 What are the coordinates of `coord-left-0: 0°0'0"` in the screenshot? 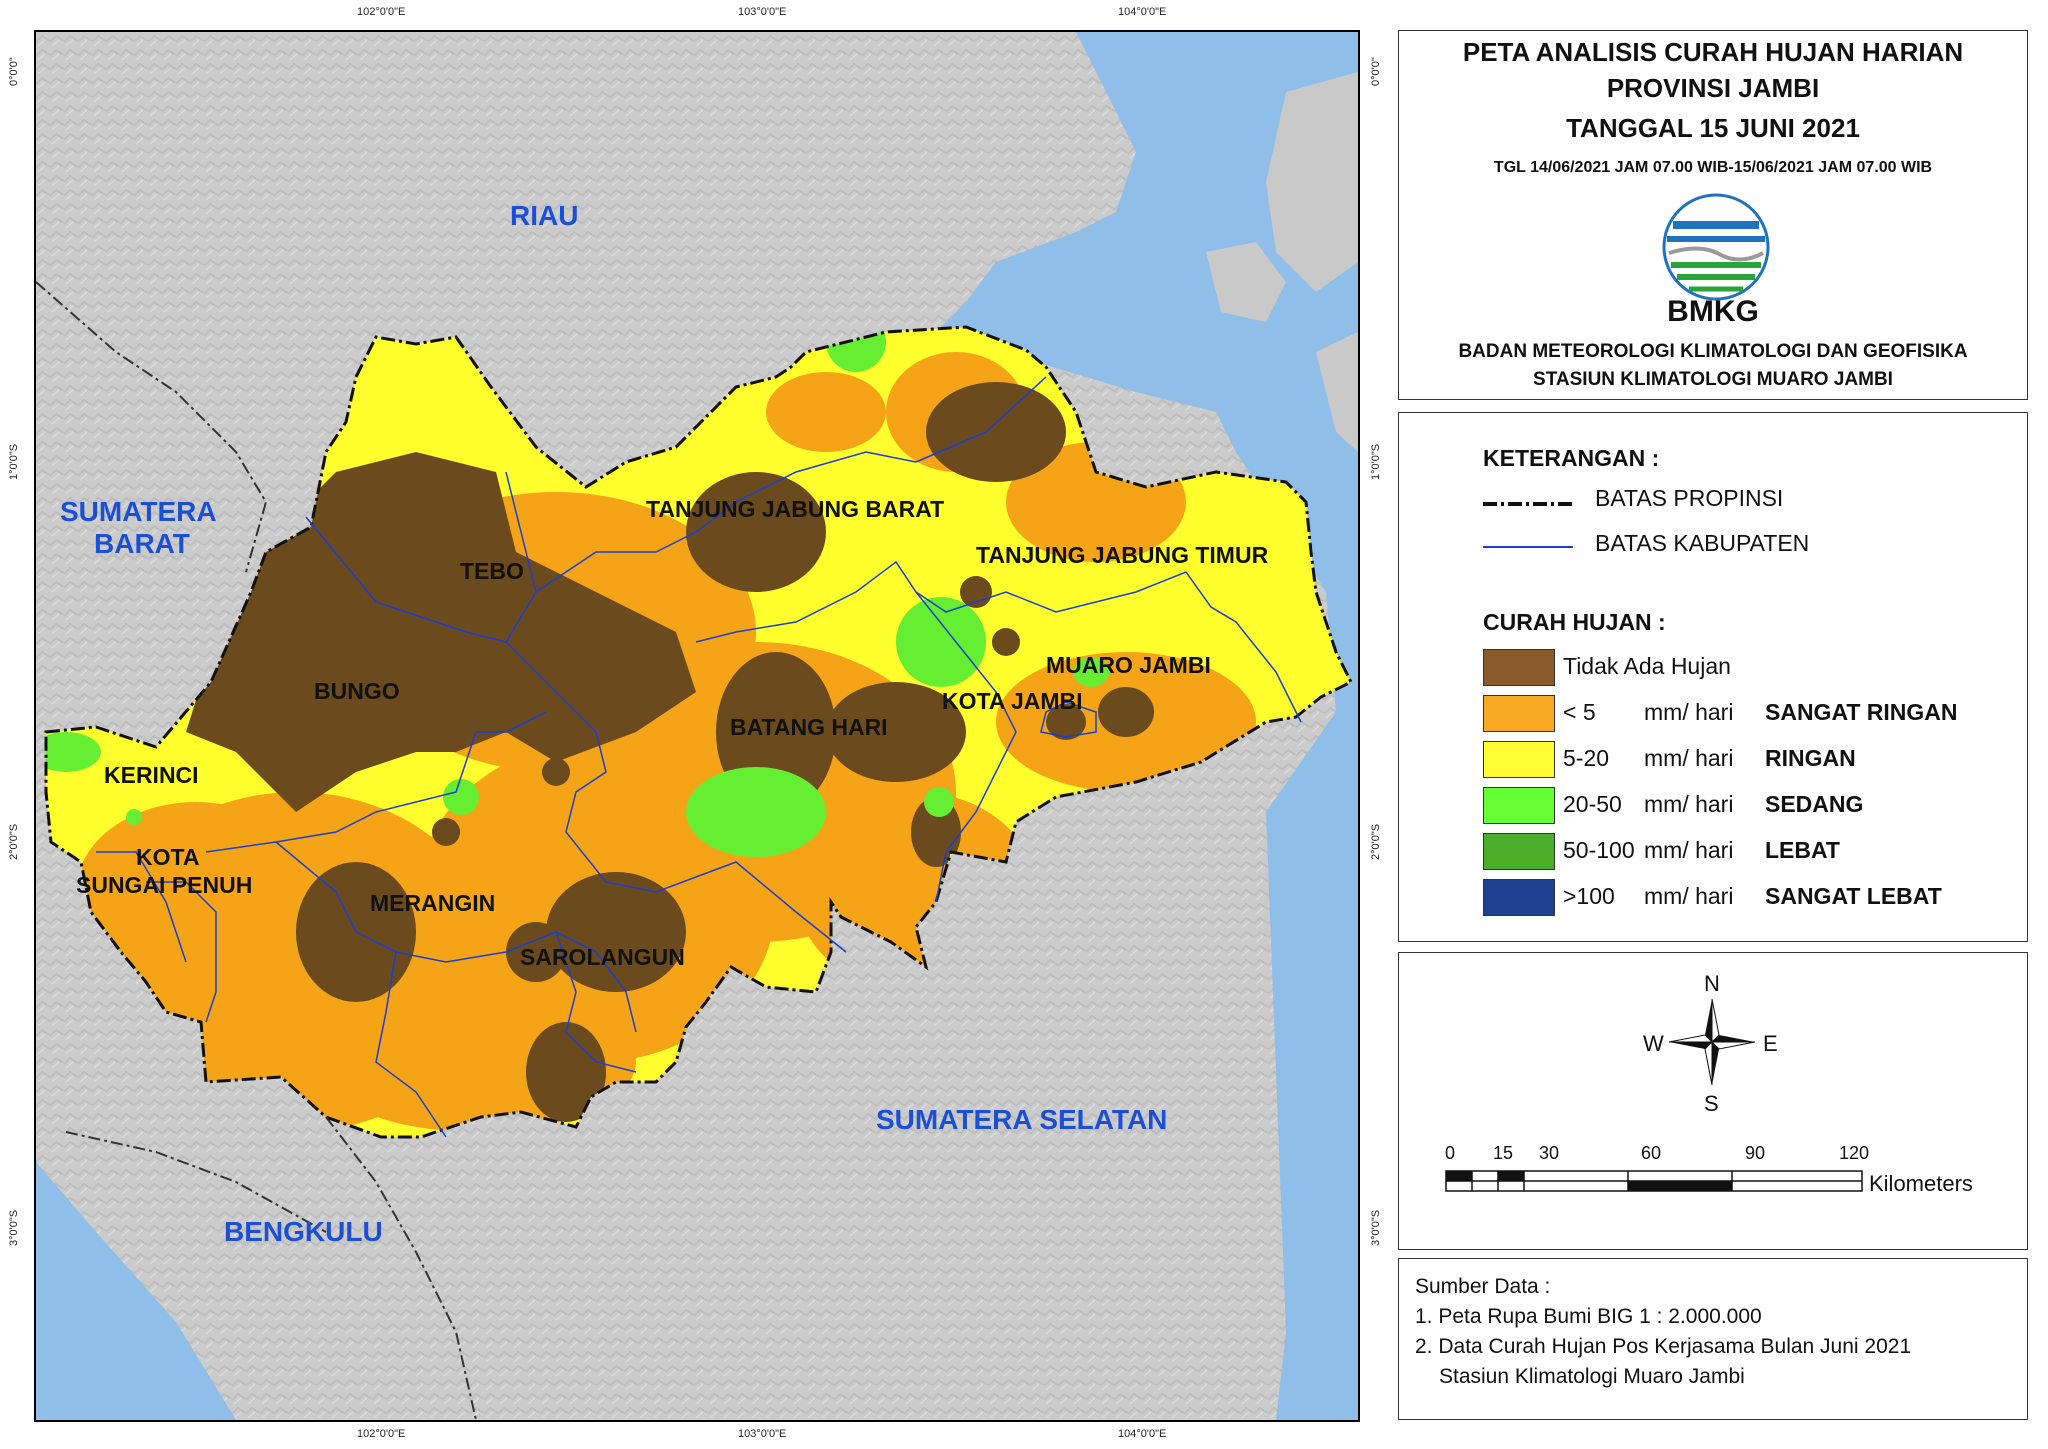 It's located at (14, 71).